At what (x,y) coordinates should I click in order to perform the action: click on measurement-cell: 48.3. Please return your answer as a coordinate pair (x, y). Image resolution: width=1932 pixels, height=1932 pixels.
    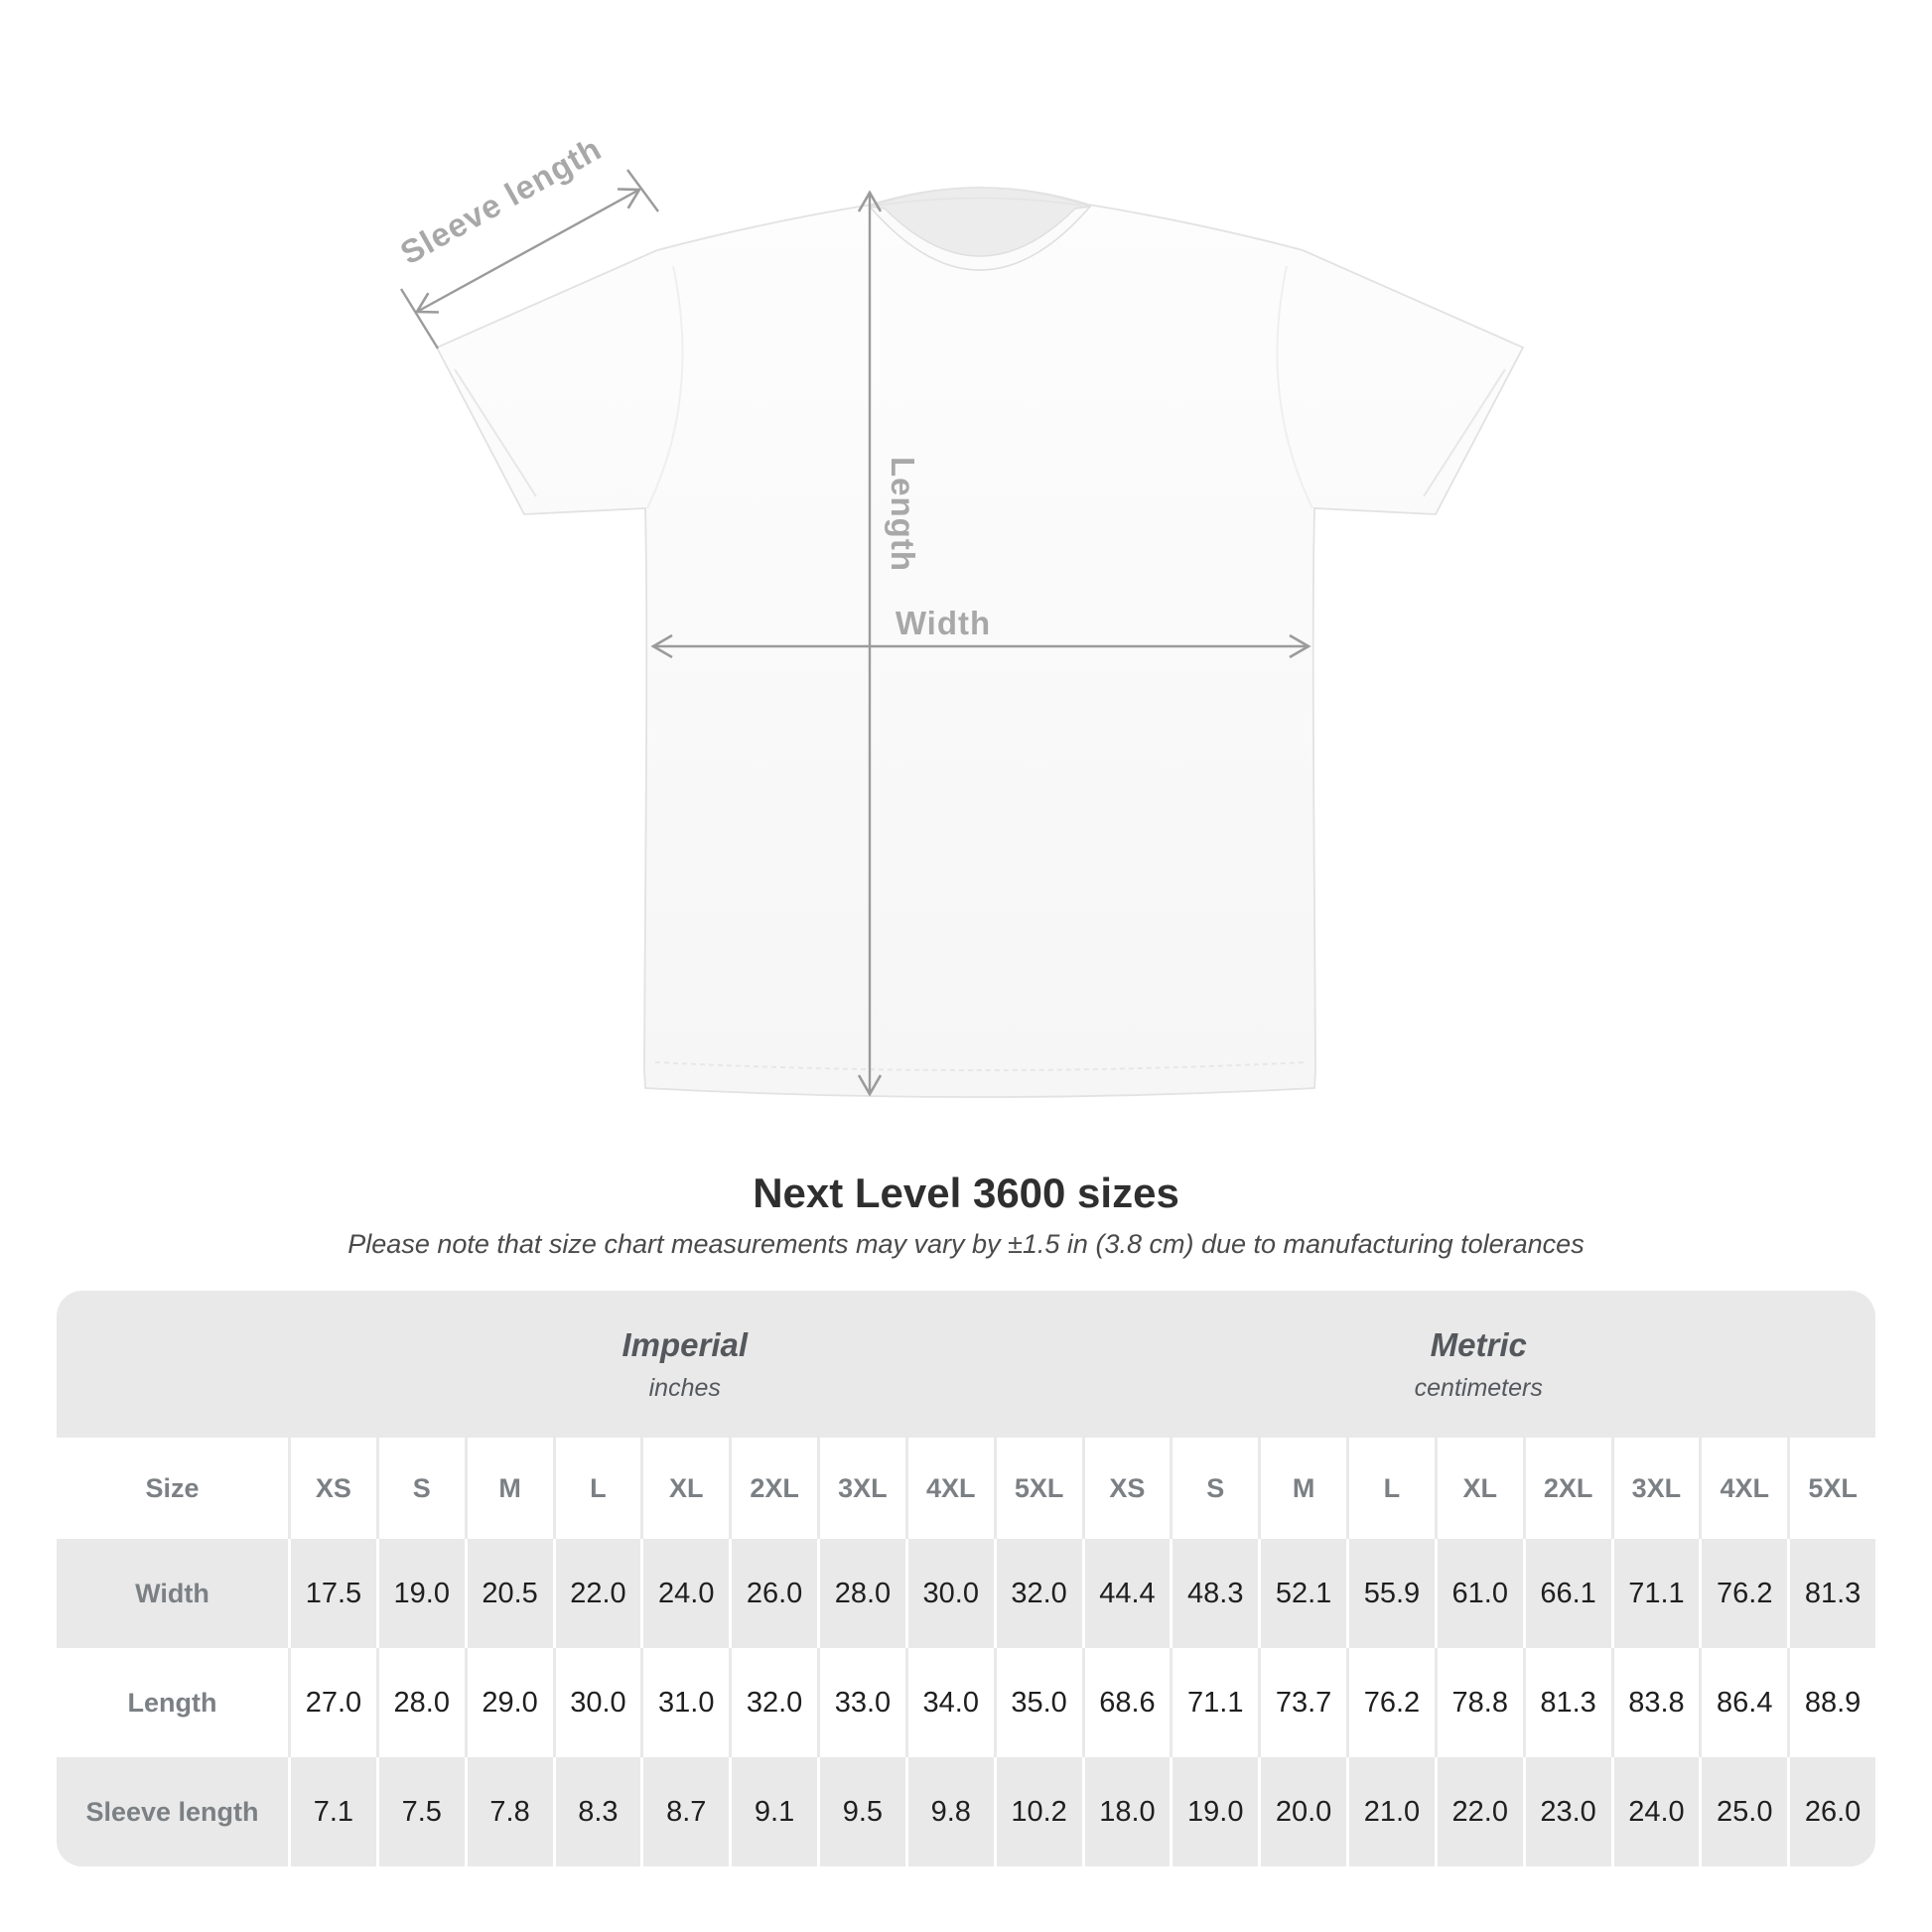
    Looking at the image, I should click on (1215, 1594).